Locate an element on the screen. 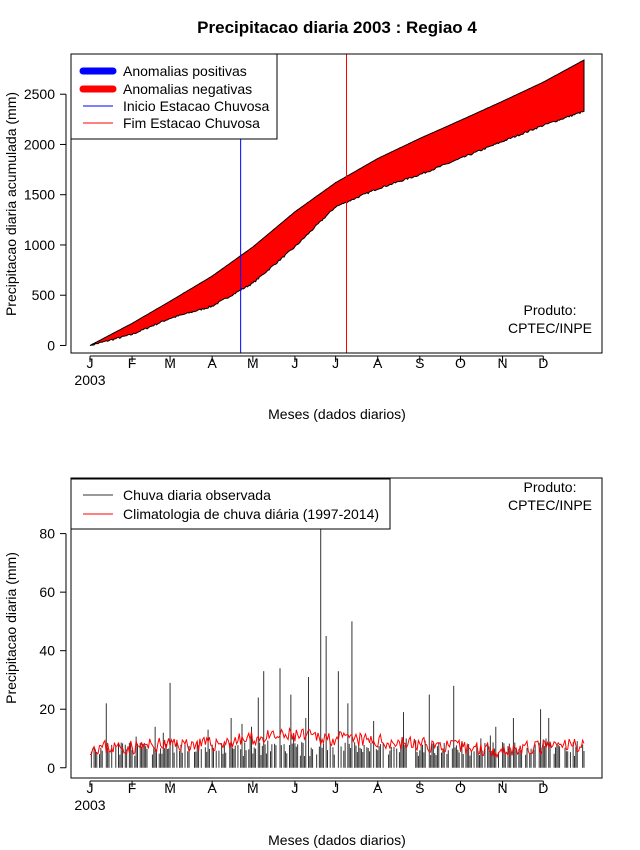  top-credit-line-2: CPTEC/INPE is located at coordinates (550, 328).